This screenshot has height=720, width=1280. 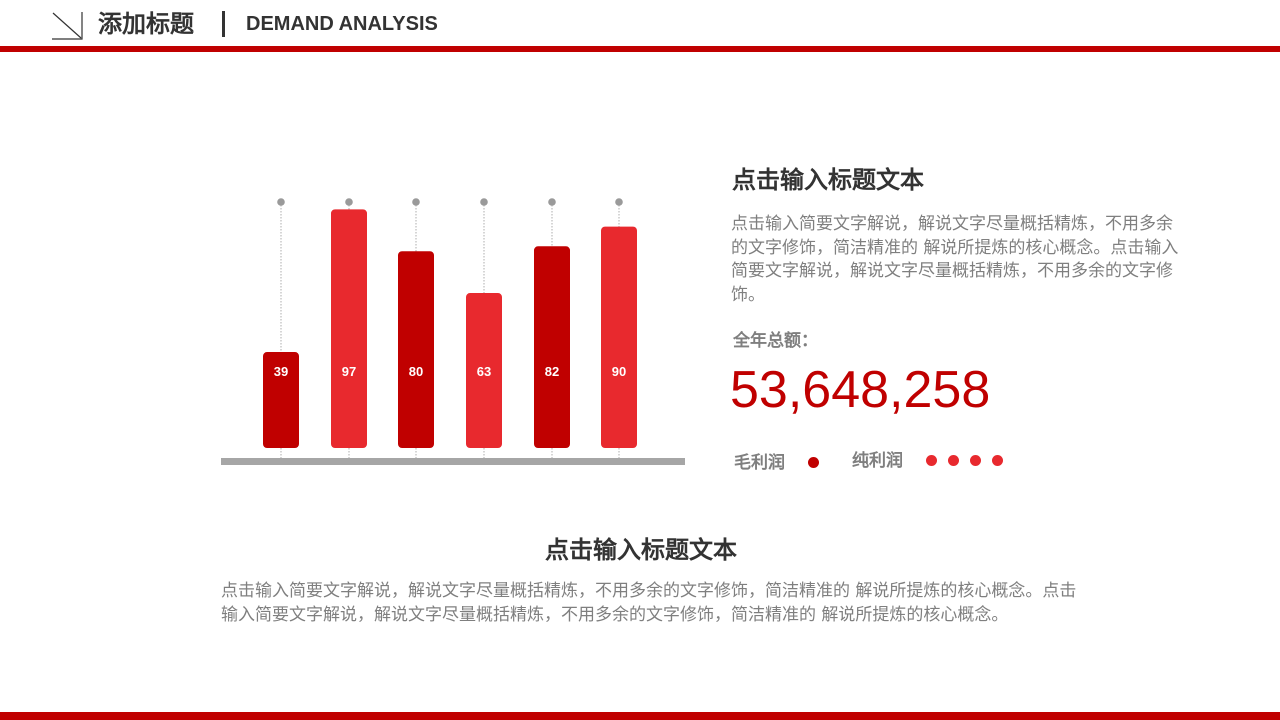 What do you see at coordinates (281, 371) in the screenshot?
I see `bar-value-label: 39` at bounding box center [281, 371].